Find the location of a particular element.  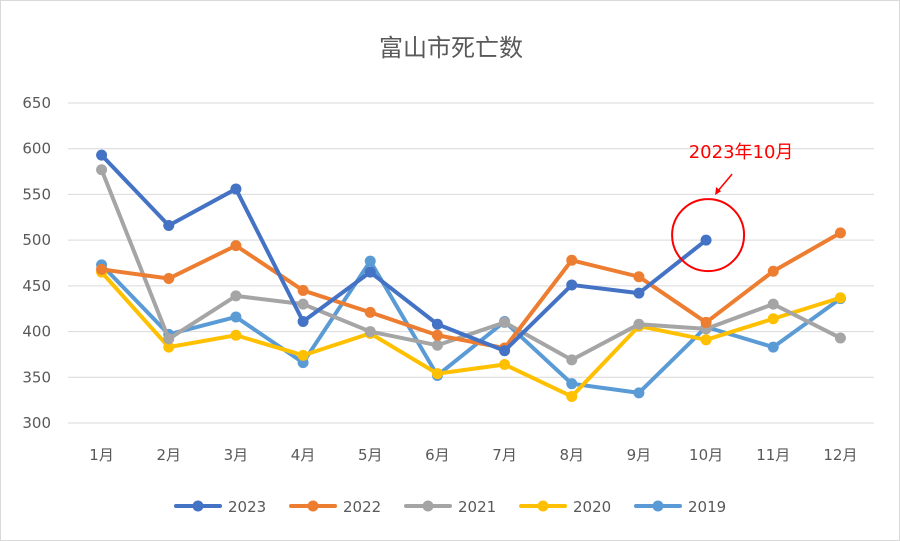

x-tick-label: 10月 is located at coordinates (706, 455).